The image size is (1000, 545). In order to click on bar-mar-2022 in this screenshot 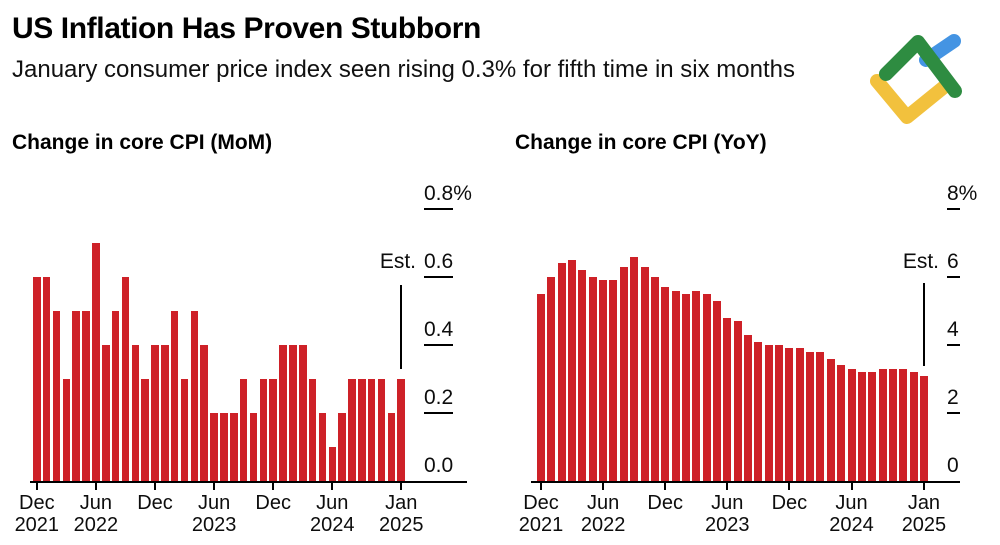, I will do `click(572, 370)`.